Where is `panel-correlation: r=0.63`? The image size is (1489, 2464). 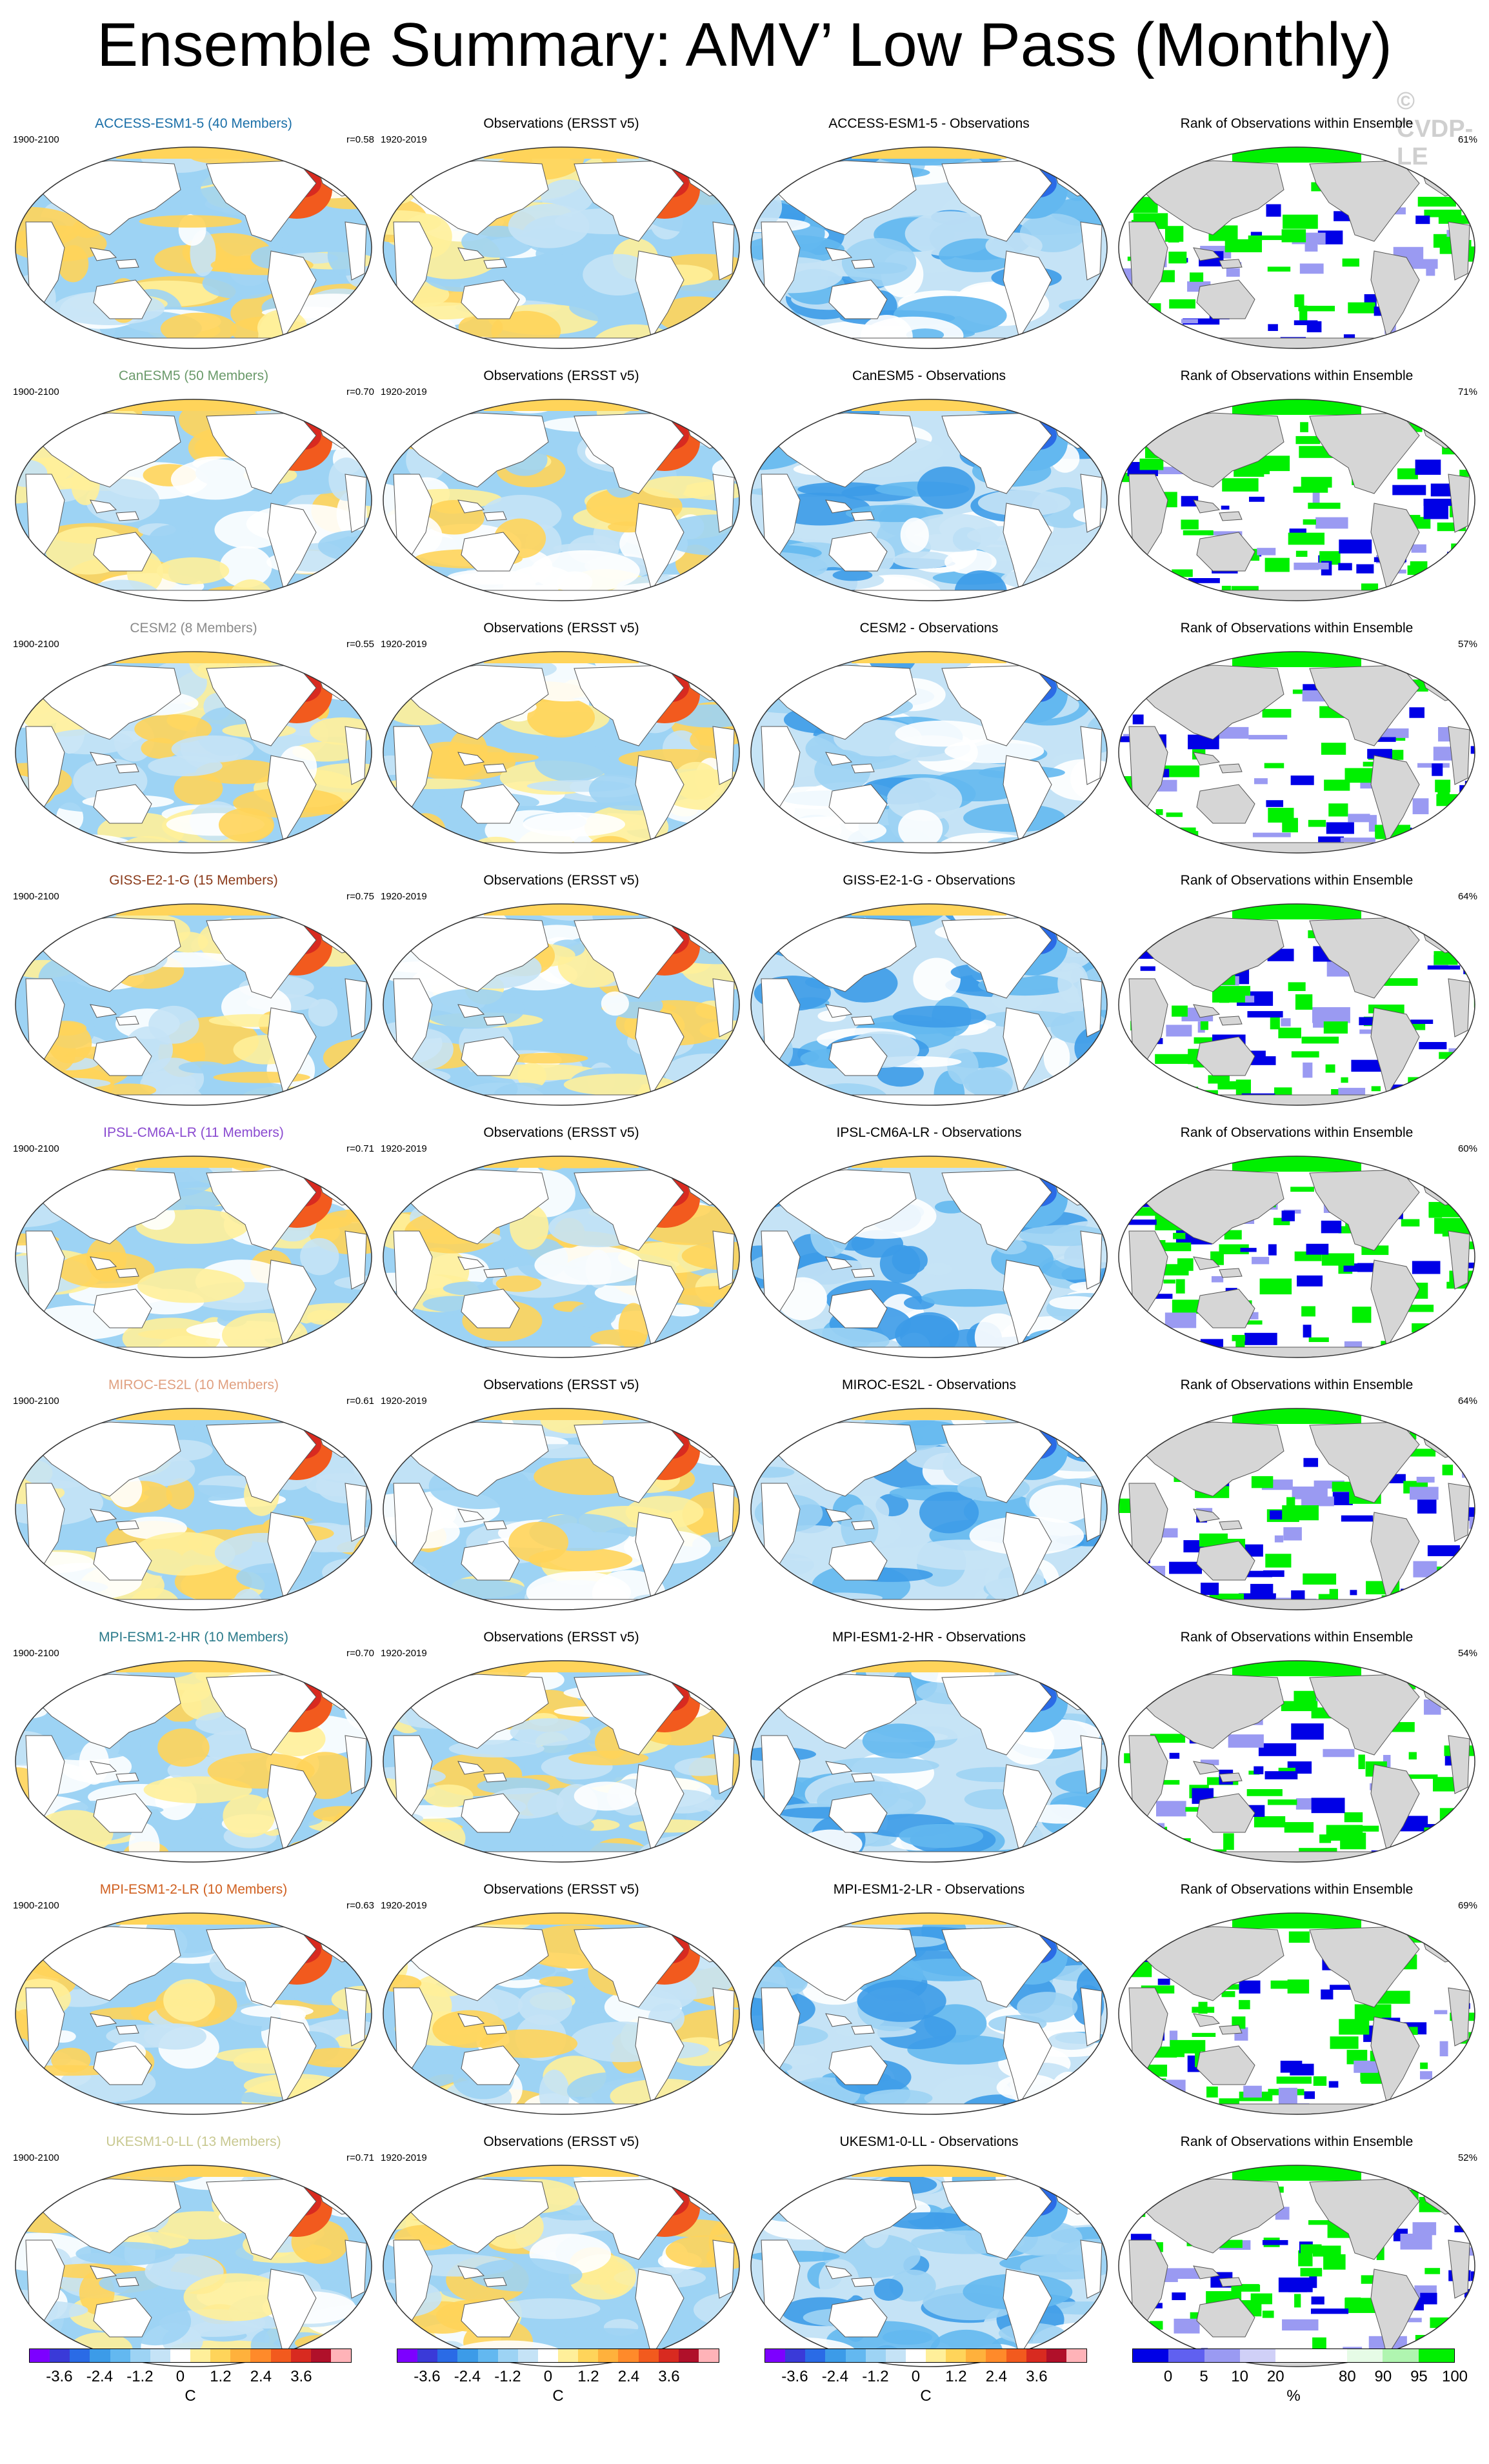 panel-correlation: r=0.63 is located at coordinates (360, 1906).